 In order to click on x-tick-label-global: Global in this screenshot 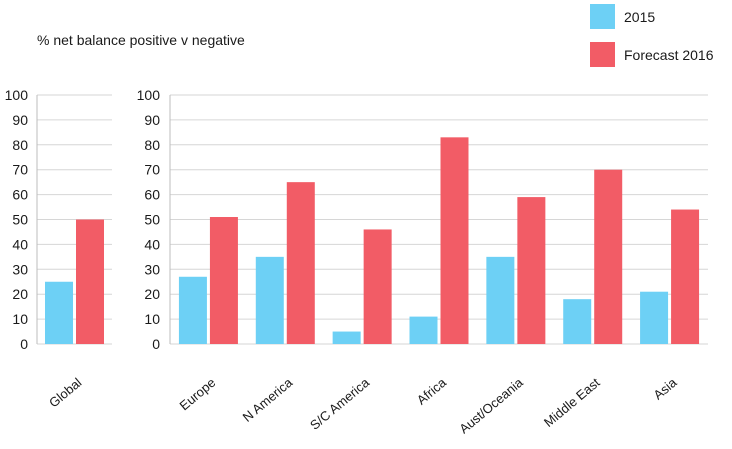, I will do `click(65, 393)`.